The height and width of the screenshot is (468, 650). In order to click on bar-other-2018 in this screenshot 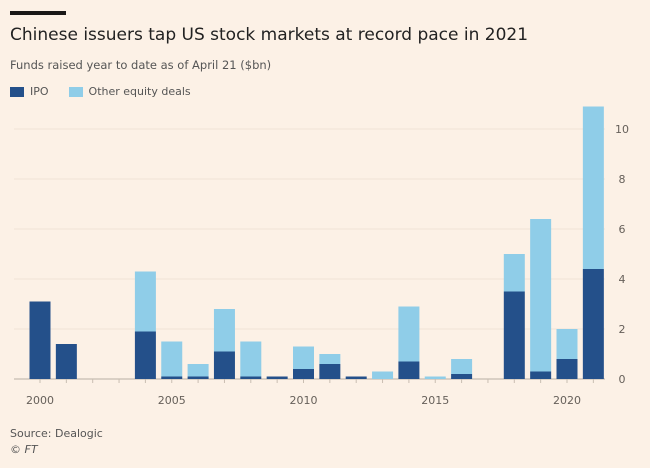, I will do `click(514, 273)`.